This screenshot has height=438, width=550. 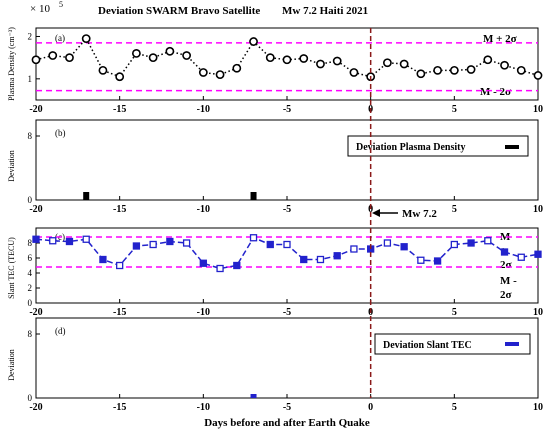 I want to click on panel-d-legend-box, so click(x=452, y=344).